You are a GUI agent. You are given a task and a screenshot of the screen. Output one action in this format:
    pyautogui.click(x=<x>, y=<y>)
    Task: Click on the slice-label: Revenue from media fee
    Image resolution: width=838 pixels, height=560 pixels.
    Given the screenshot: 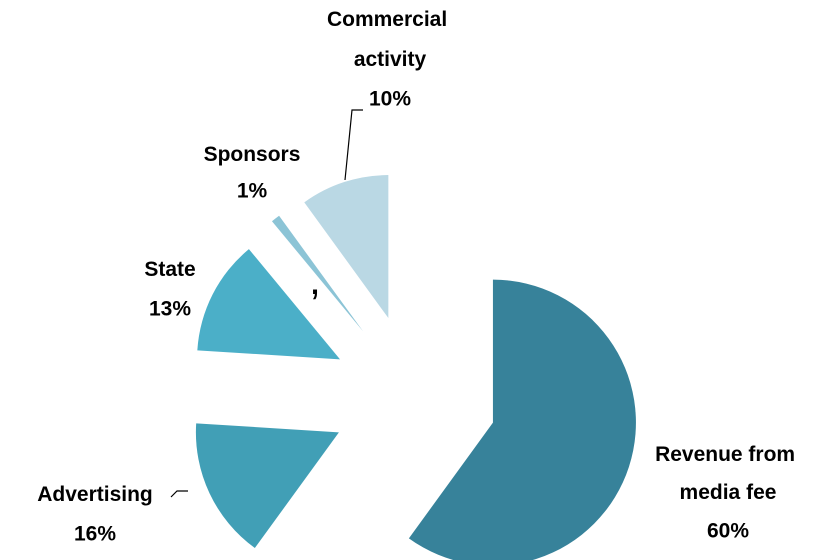 What is the action you would take?
    pyautogui.click(x=728, y=473)
    